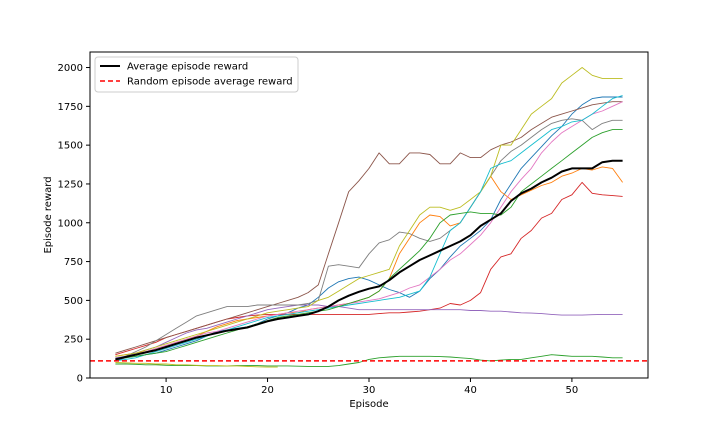 The image size is (720, 432). I want to click on x-axis-ticks: 10 20 30 40 50, so click(369, 387).